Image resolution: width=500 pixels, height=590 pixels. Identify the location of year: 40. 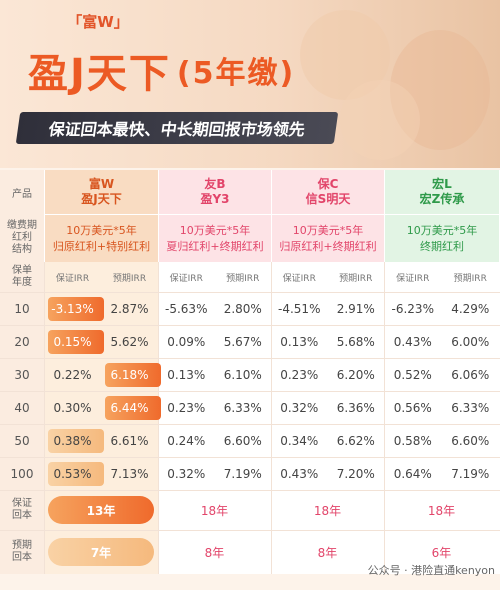
(22, 407).